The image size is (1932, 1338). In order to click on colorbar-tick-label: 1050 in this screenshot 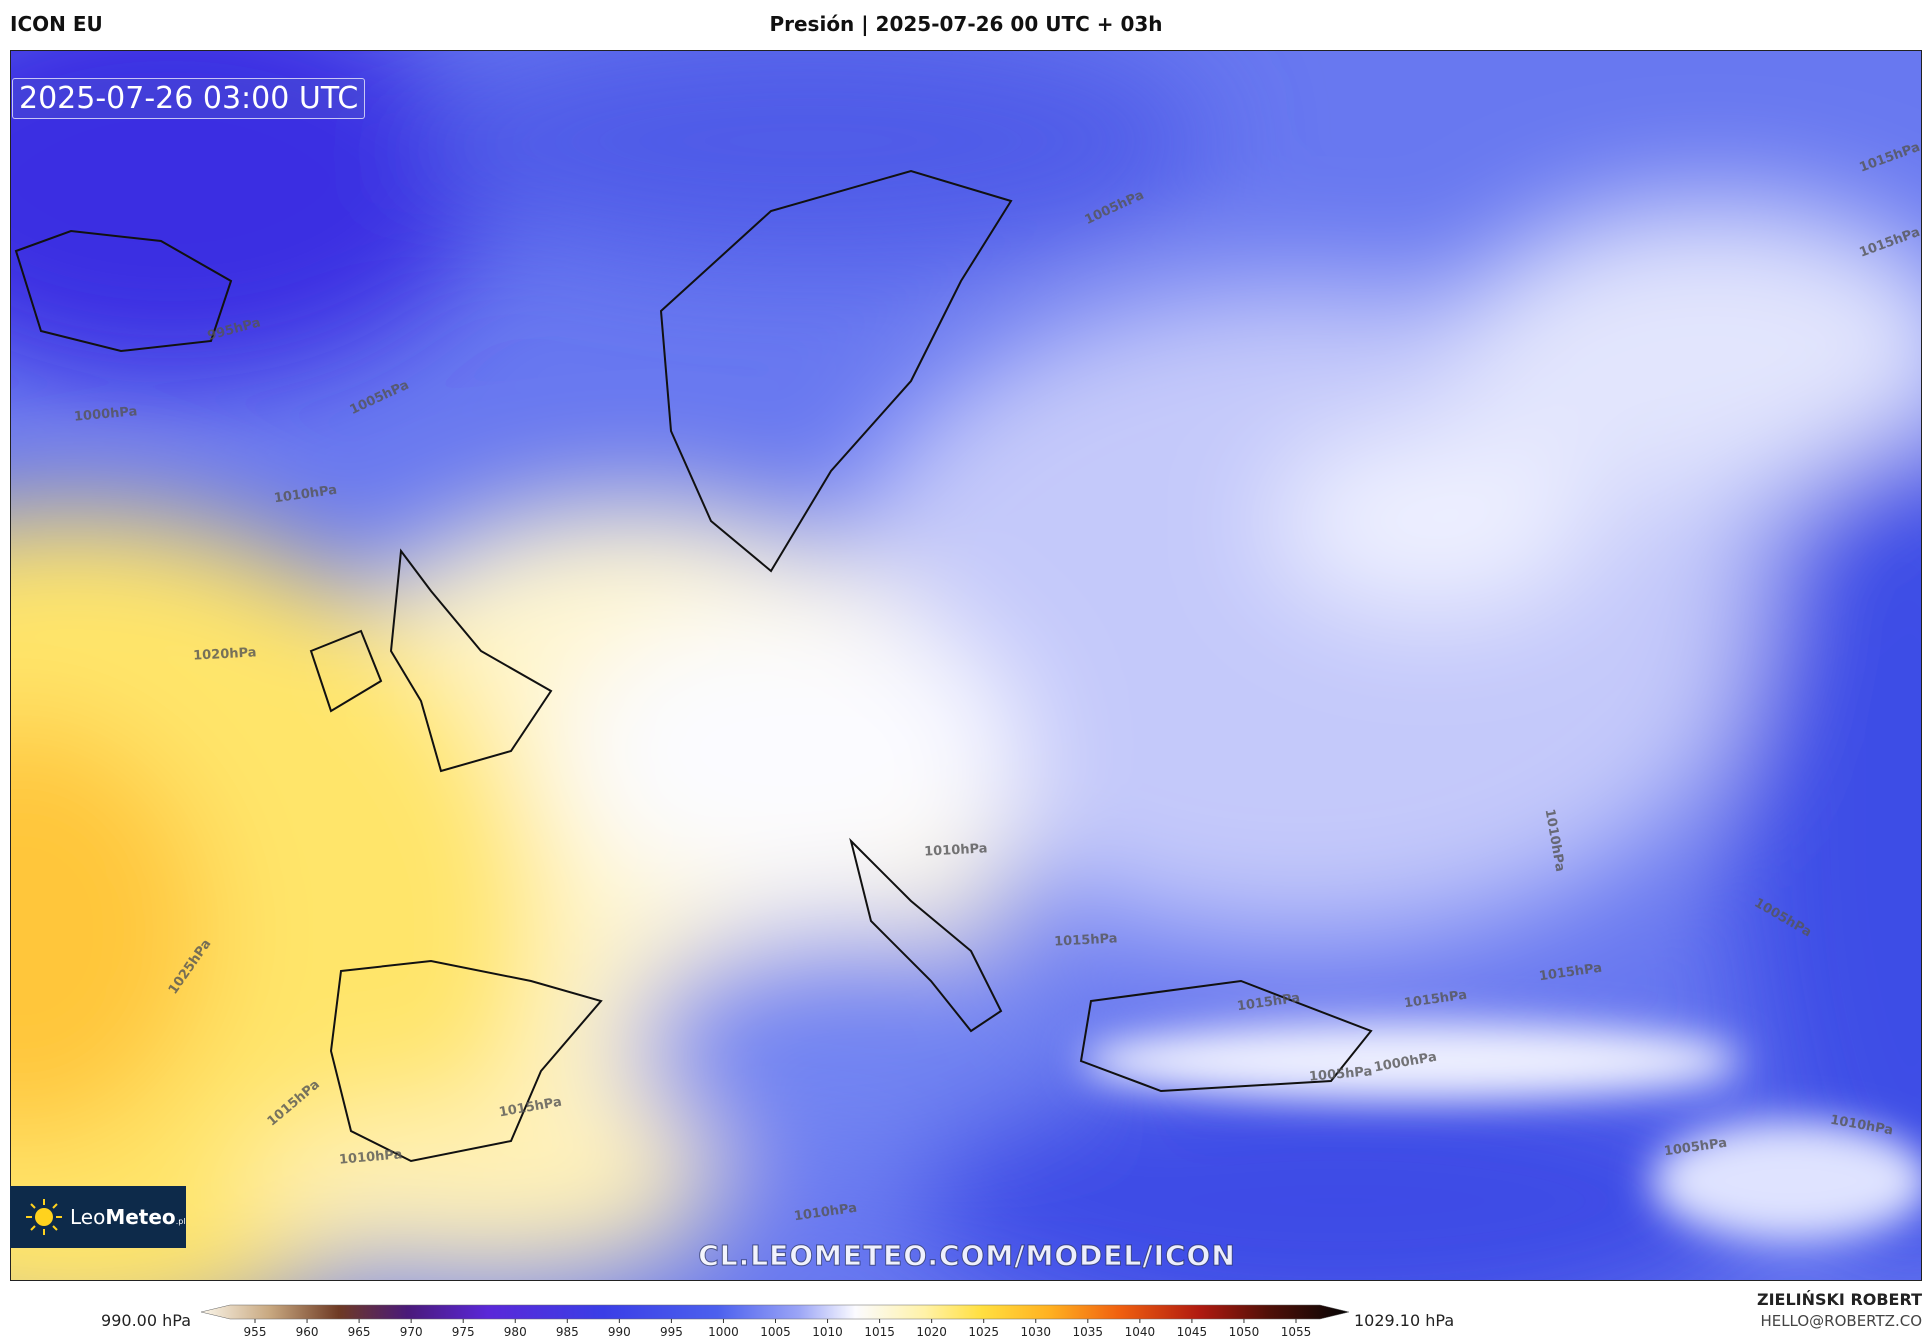, I will do `click(1244, 1331)`.